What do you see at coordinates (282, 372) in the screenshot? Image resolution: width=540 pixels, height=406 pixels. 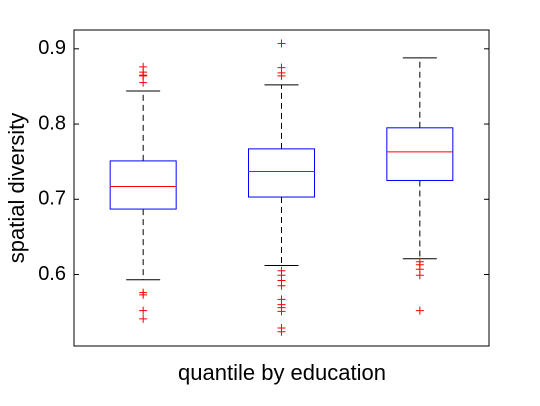 I see `x-axis-label: quantile by education` at bounding box center [282, 372].